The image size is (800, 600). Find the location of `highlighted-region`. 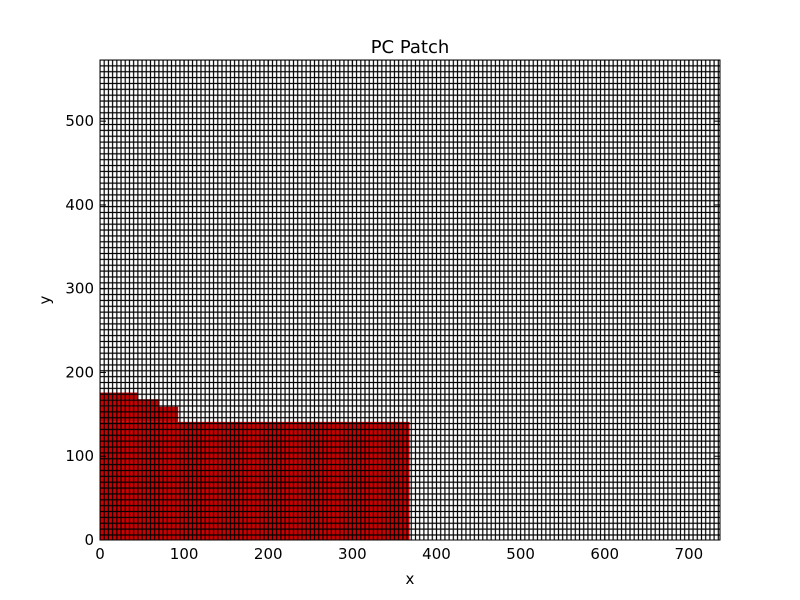

highlighted-region is located at coordinates (255, 466).